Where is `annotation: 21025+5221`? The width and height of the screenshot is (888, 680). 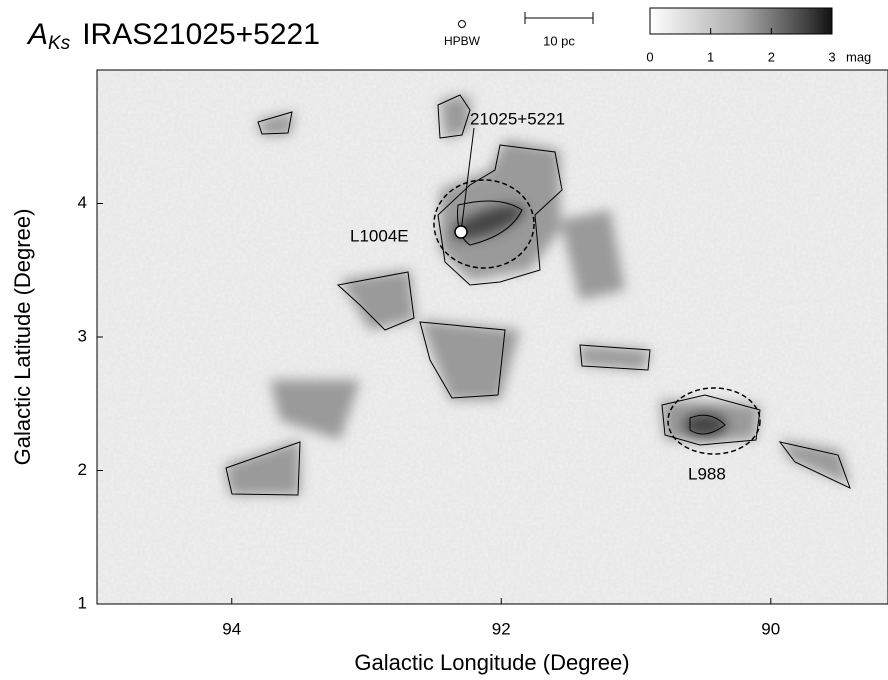 annotation: 21025+5221 is located at coordinates (517, 118).